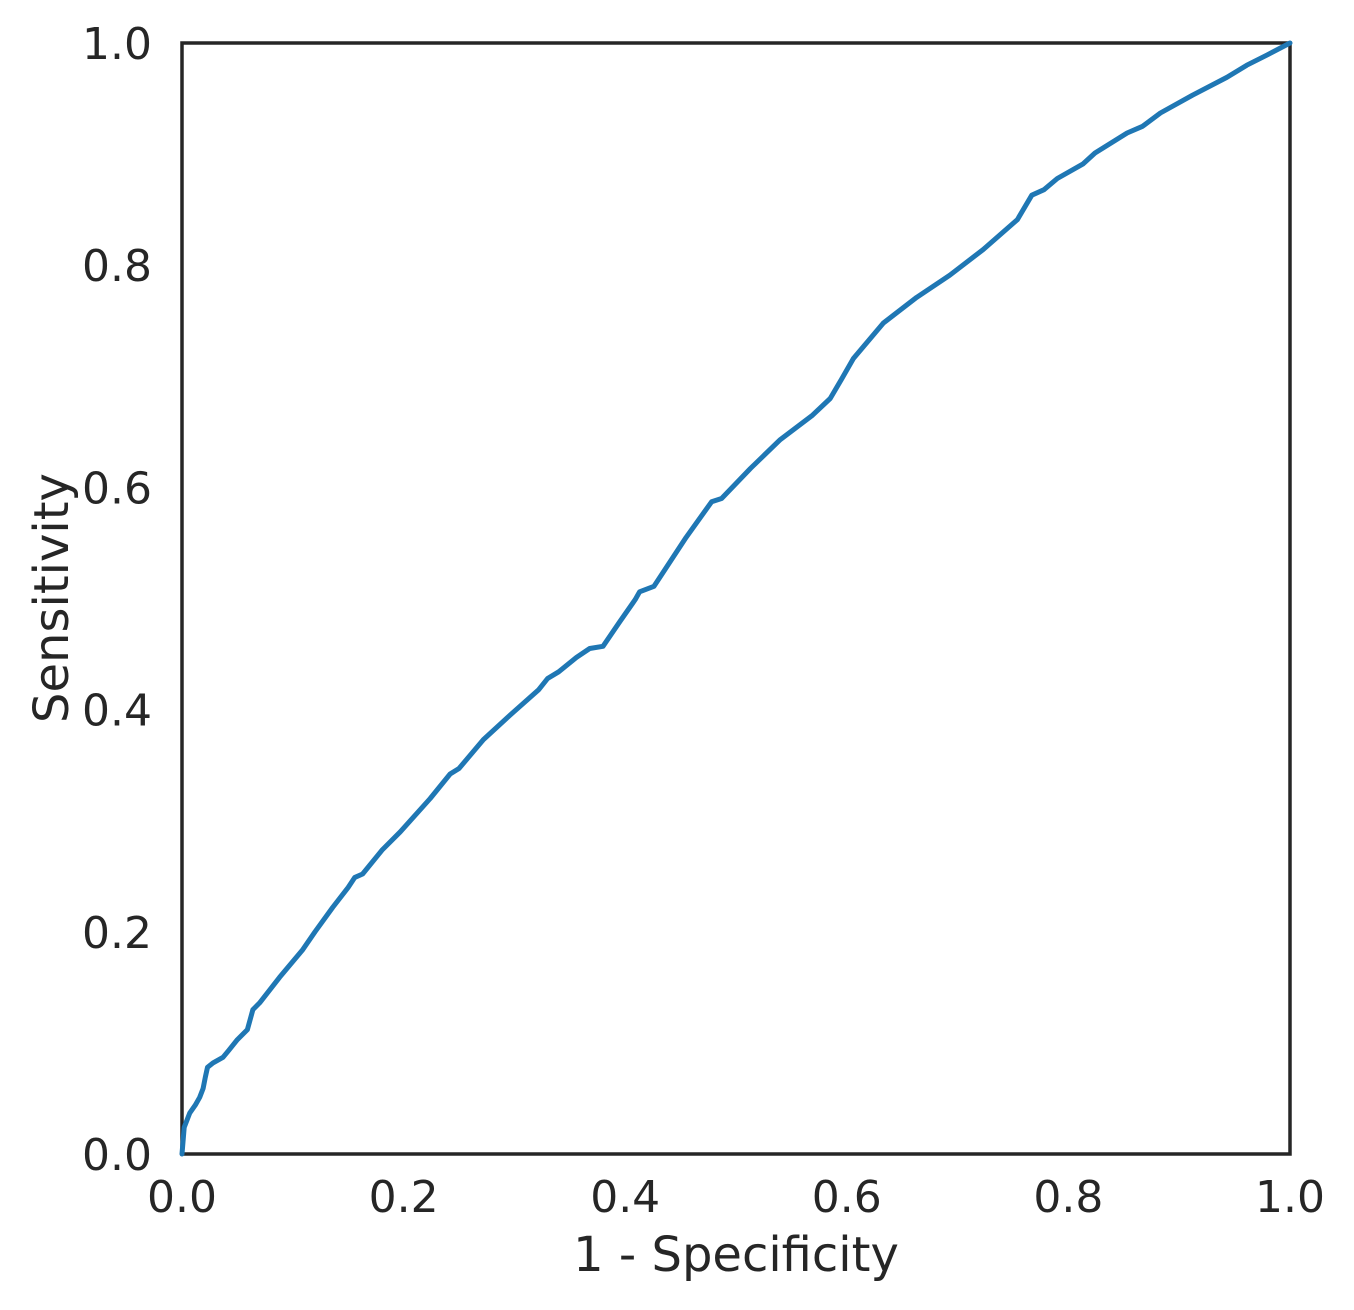  What do you see at coordinates (117, 44) in the screenshot?
I see `y-tick-label: 1.0` at bounding box center [117, 44].